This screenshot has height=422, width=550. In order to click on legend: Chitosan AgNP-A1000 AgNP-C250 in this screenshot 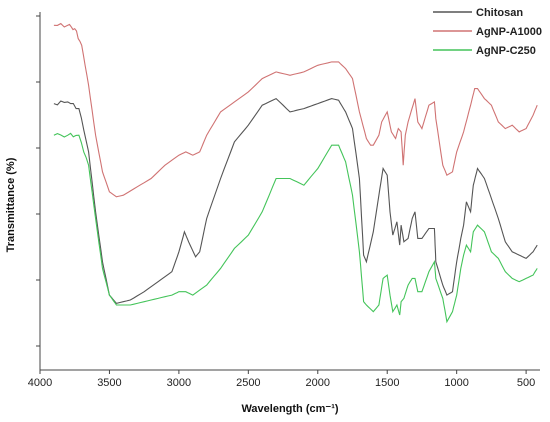, I will do `click(487, 32)`.